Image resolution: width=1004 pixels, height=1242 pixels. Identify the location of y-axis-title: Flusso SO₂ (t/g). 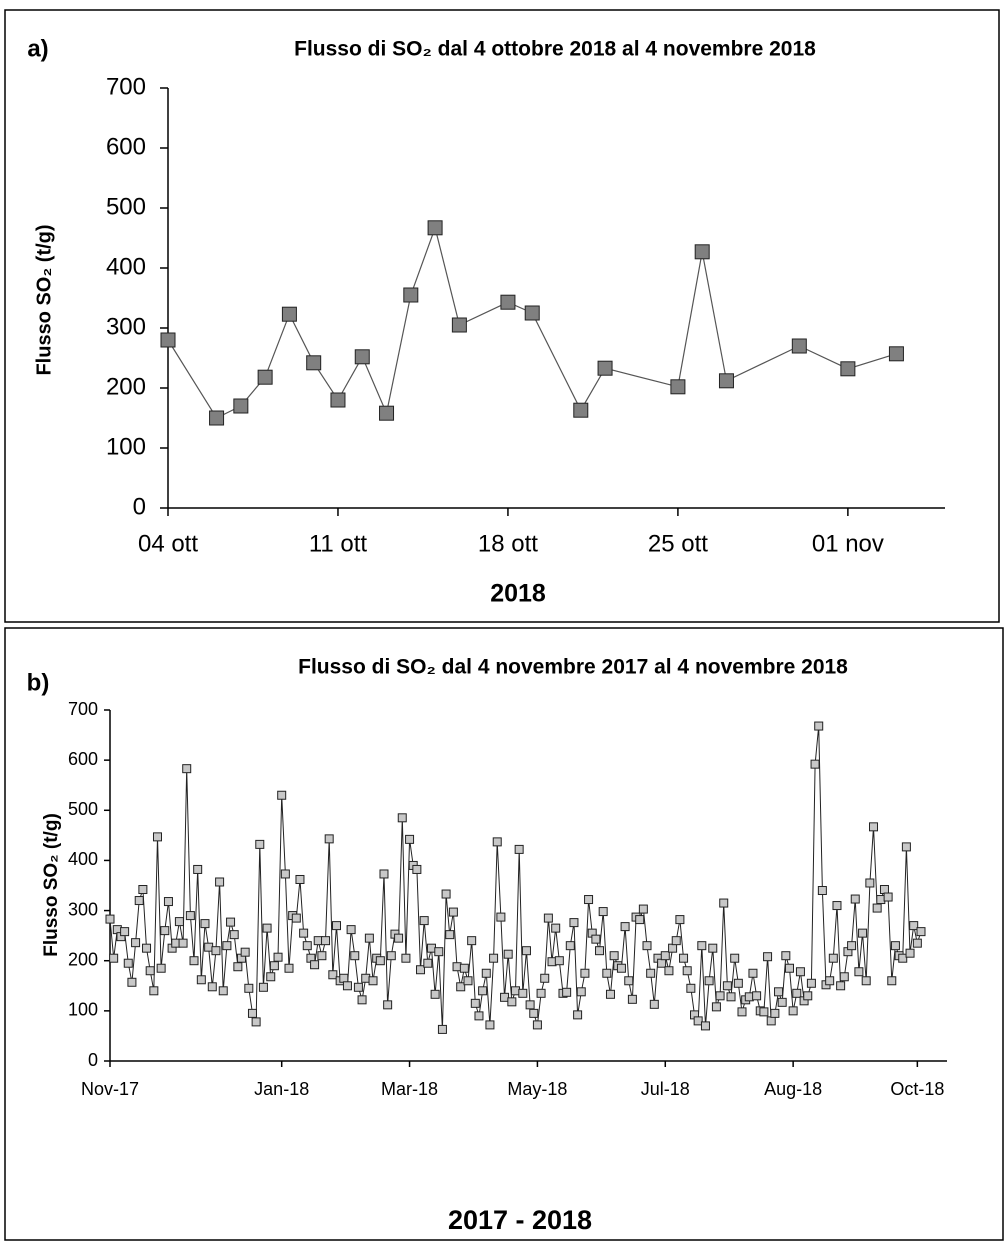
(44, 299).